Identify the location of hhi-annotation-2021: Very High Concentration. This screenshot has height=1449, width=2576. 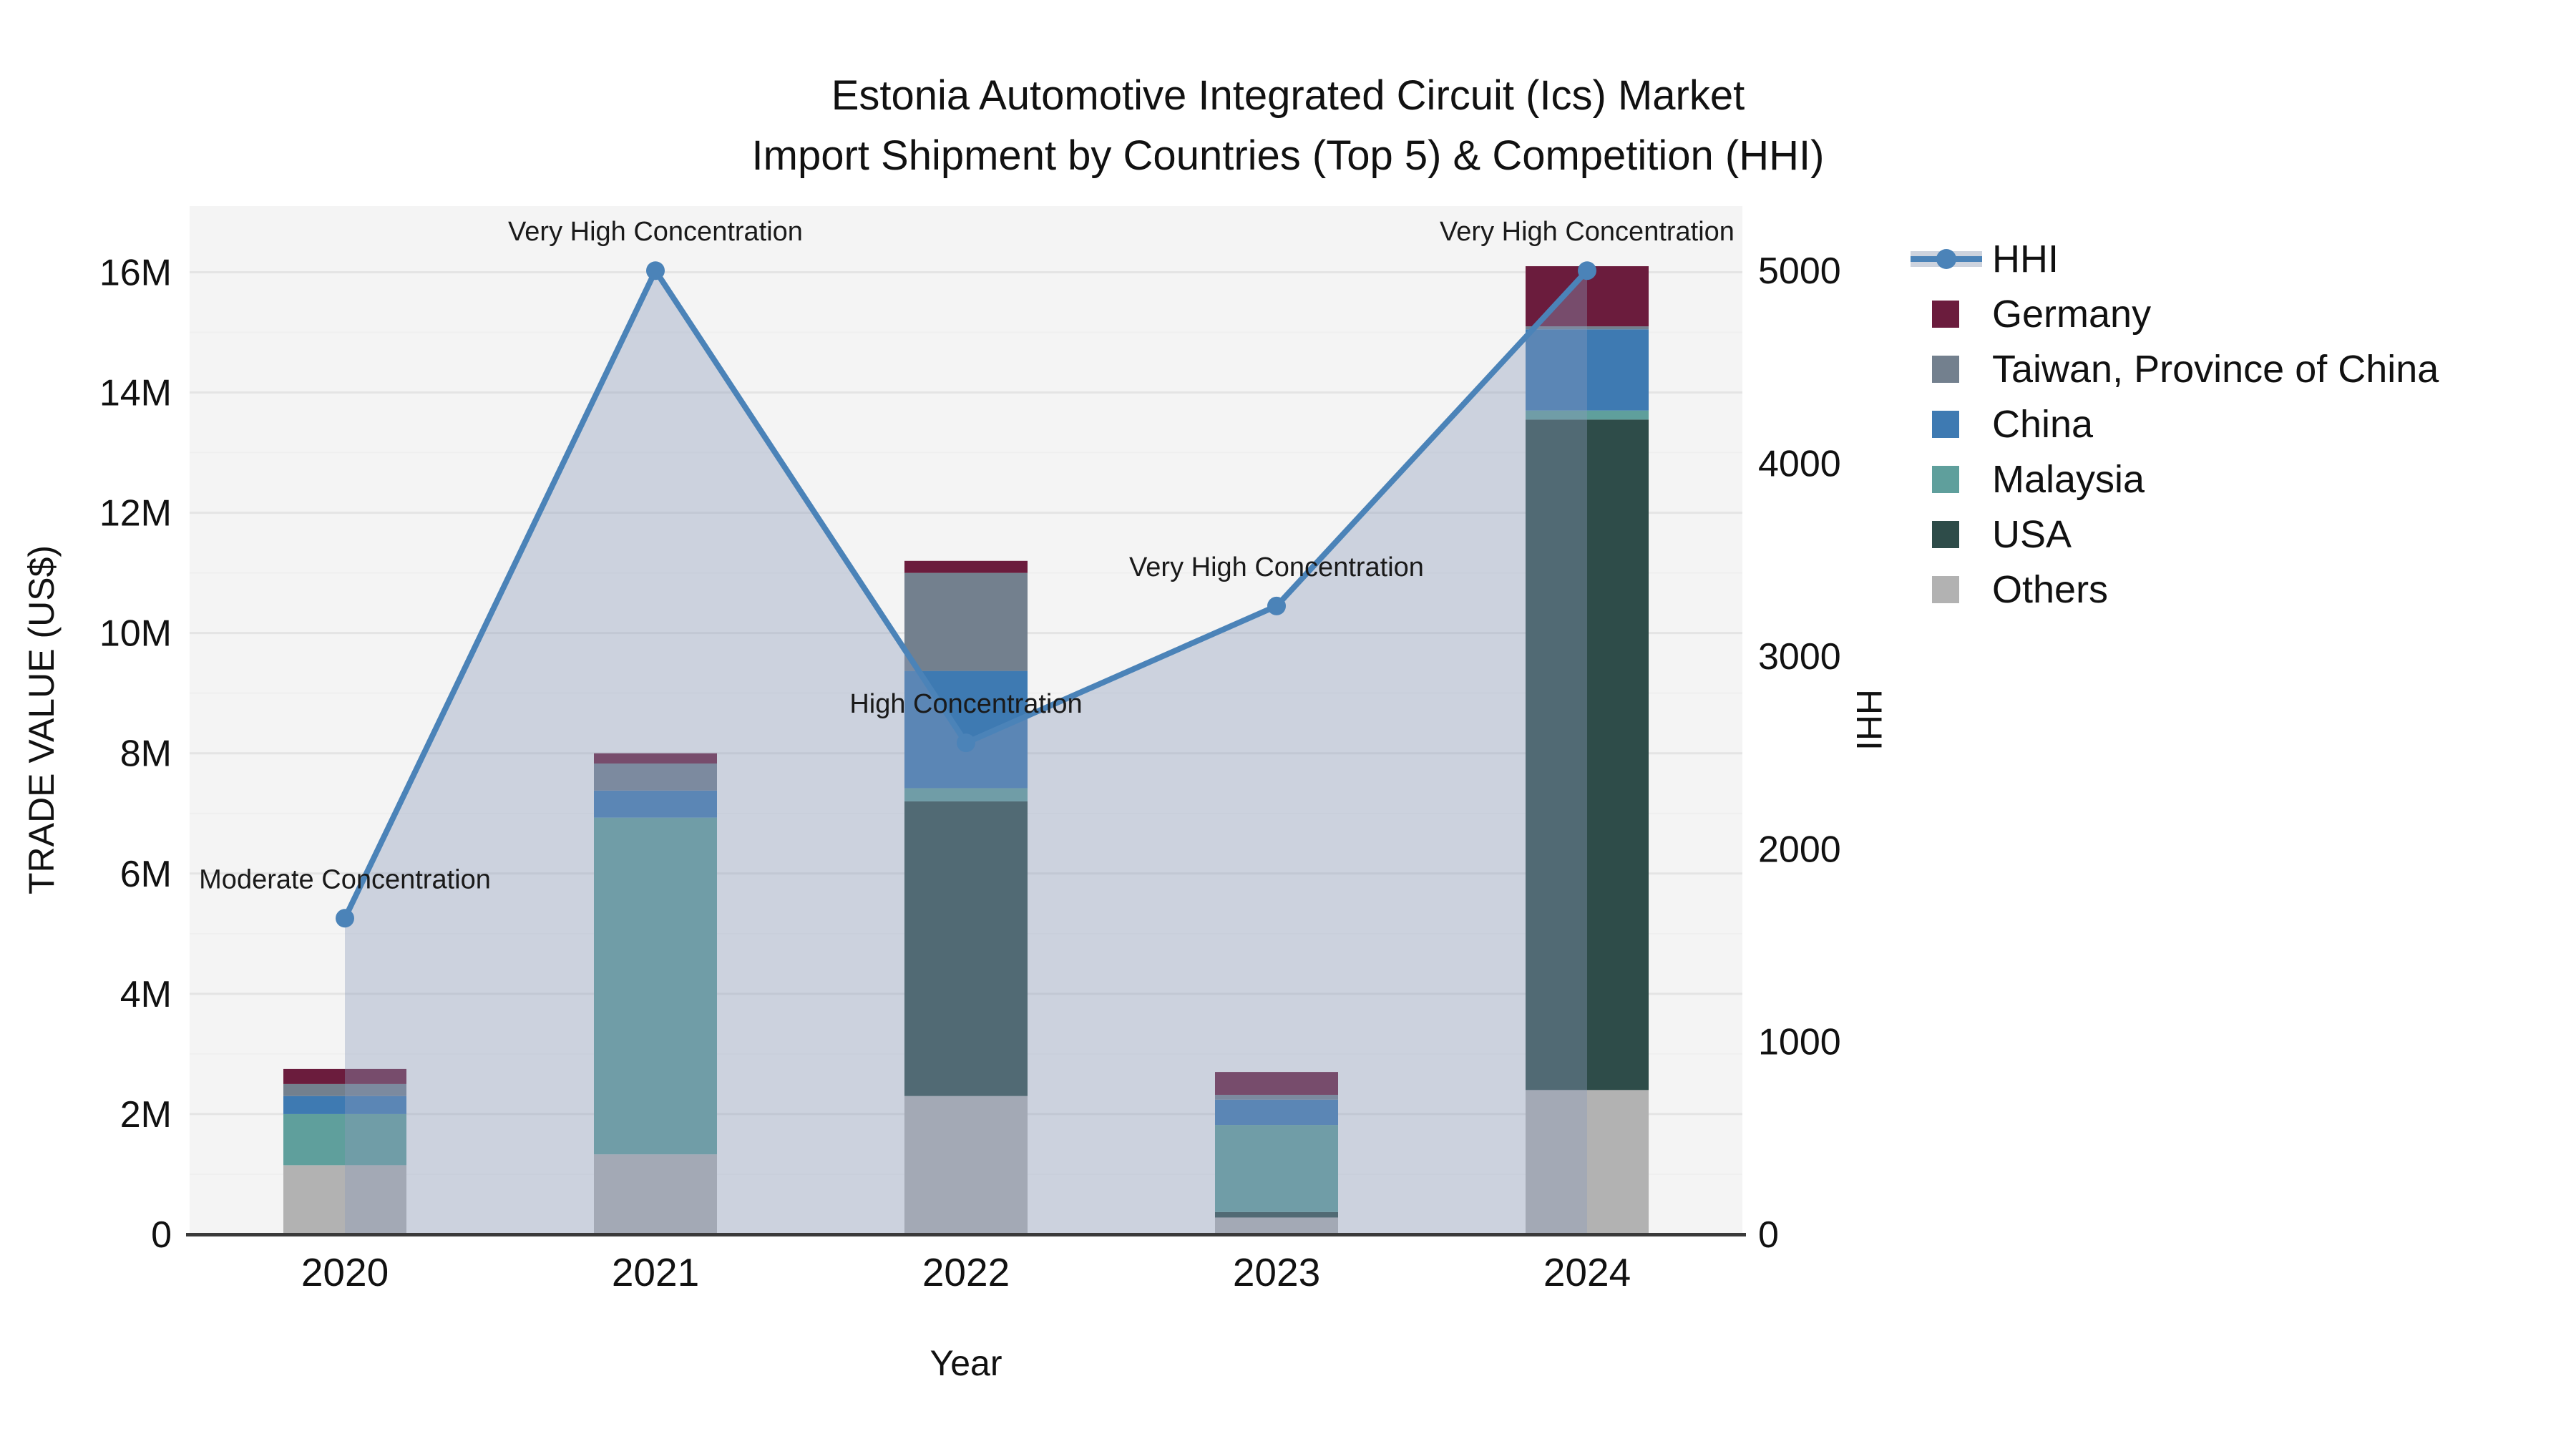
(655, 232).